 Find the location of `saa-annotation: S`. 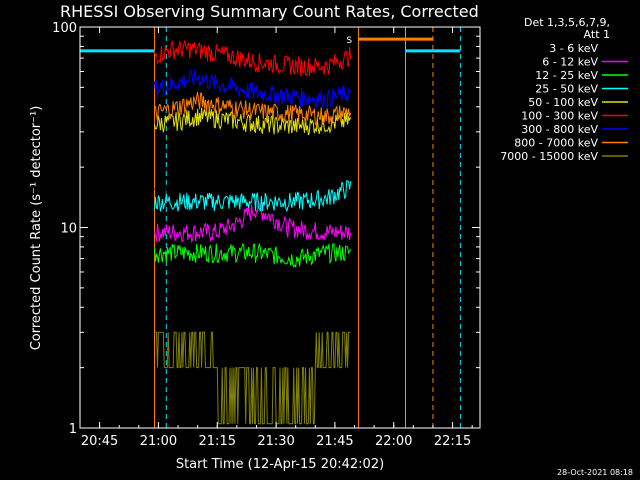

saa-annotation: S is located at coordinates (349, 41).